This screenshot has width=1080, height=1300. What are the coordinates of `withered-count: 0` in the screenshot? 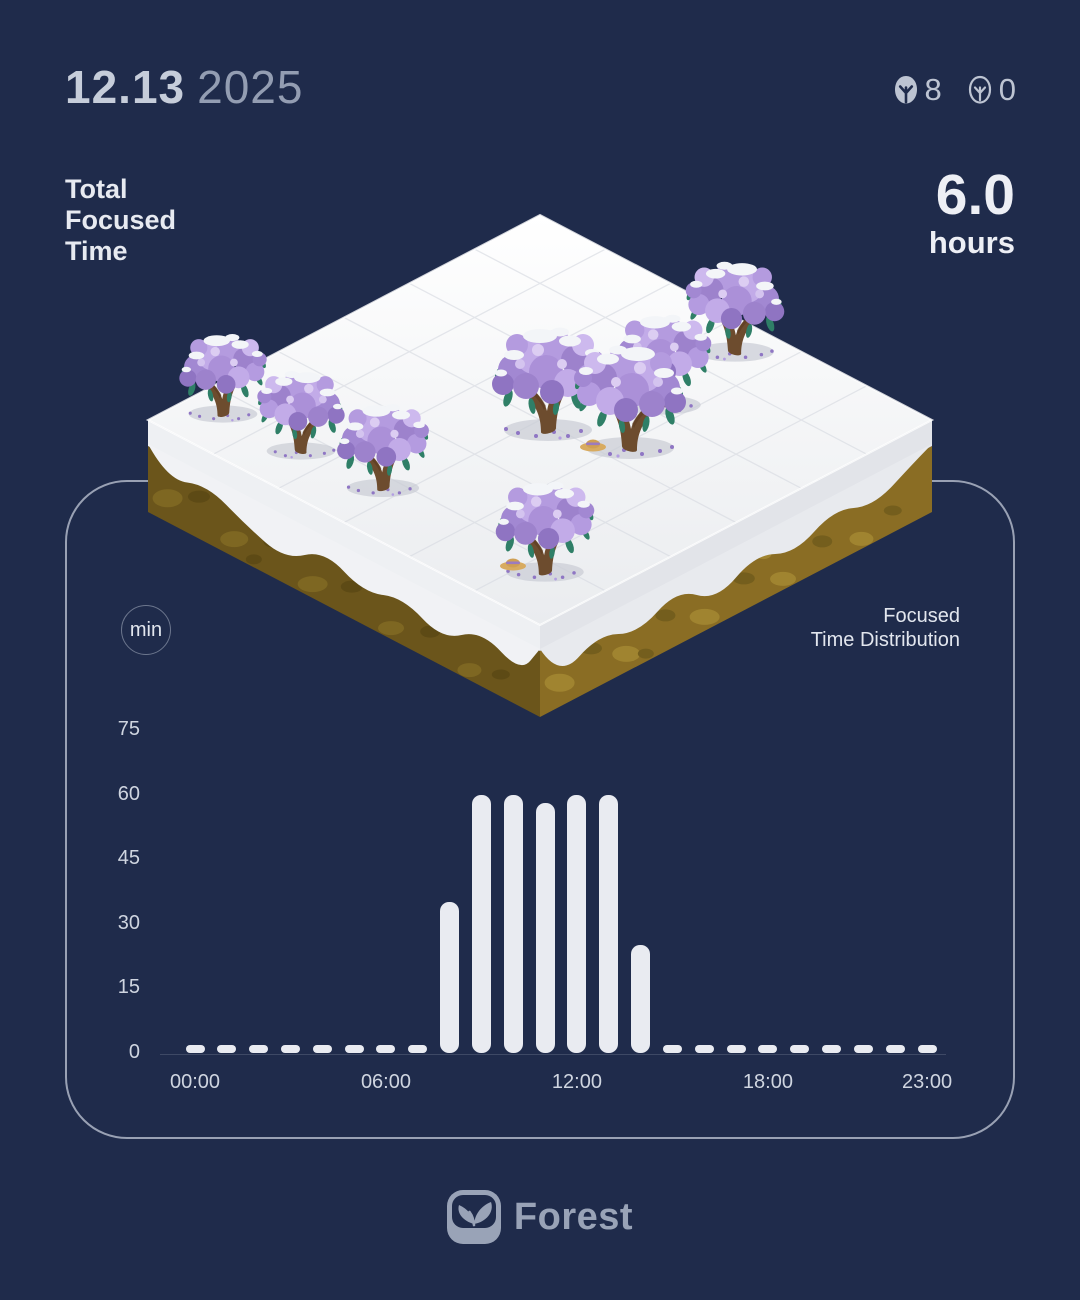 It's located at (1007, 89).